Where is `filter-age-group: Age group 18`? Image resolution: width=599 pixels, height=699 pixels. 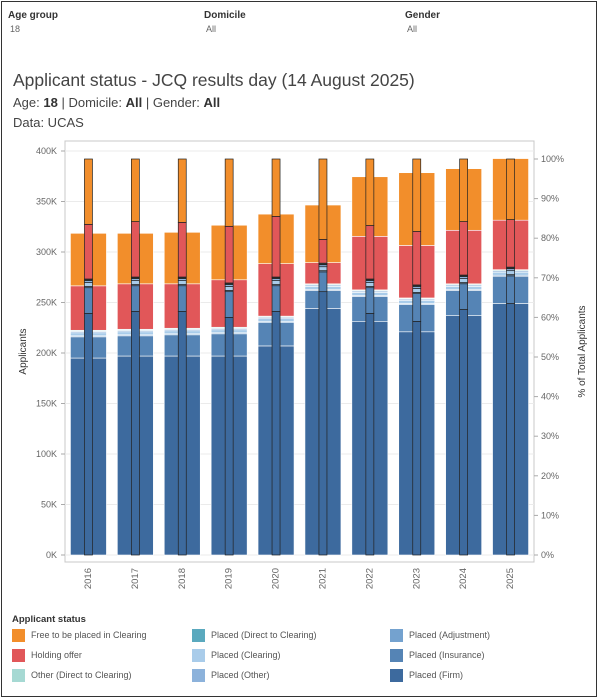 filter-age-group: Age group 18 is located at coordinates (33, 22).